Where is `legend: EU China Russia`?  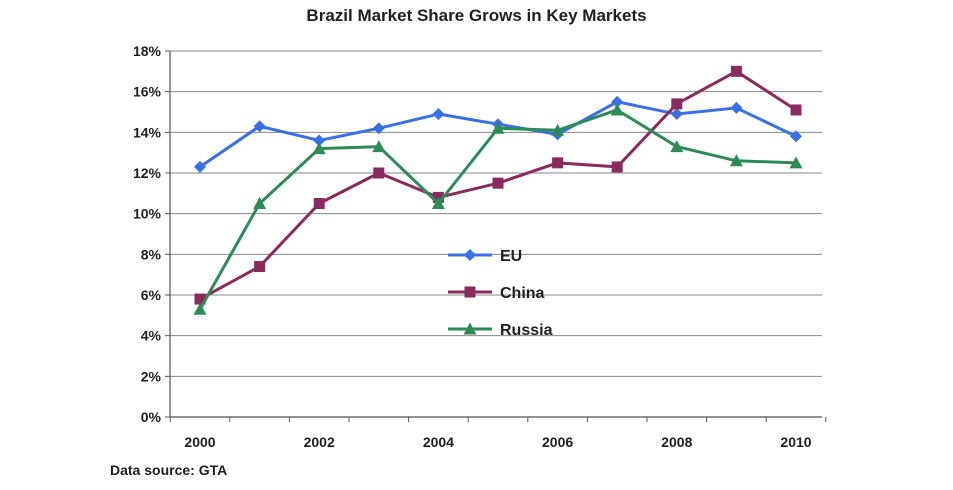
legend: EU China Russia is located at coordinates (500, 293).